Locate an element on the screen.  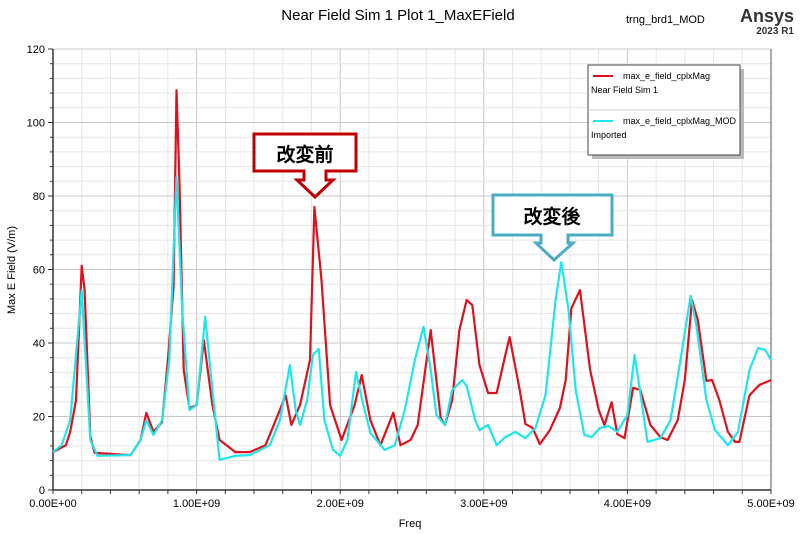
callout-after-text: 改変後 is located at coordinates (552, 216).